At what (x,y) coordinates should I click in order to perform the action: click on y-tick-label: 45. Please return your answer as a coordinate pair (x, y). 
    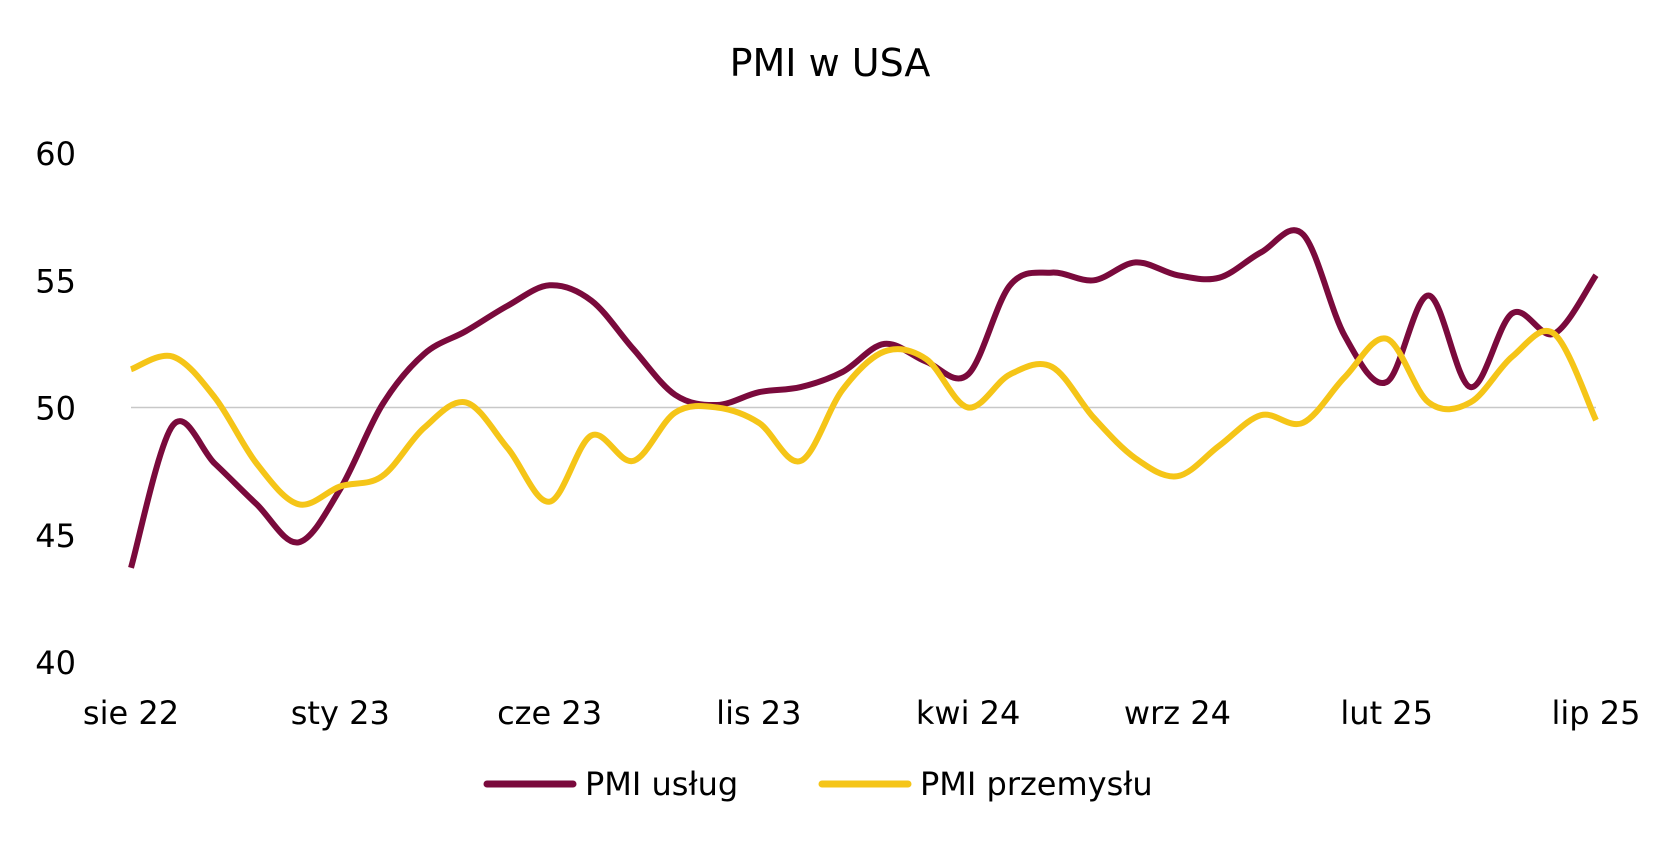
    Looking at the image, I should click on (55, 536).